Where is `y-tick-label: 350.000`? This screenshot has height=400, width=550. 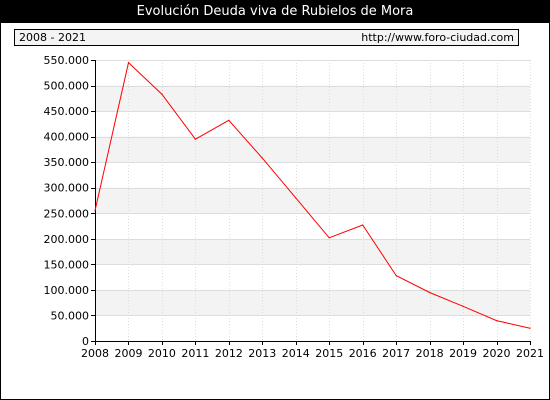 y-tick-label: 350.000 is located at coordinates (67, 162).